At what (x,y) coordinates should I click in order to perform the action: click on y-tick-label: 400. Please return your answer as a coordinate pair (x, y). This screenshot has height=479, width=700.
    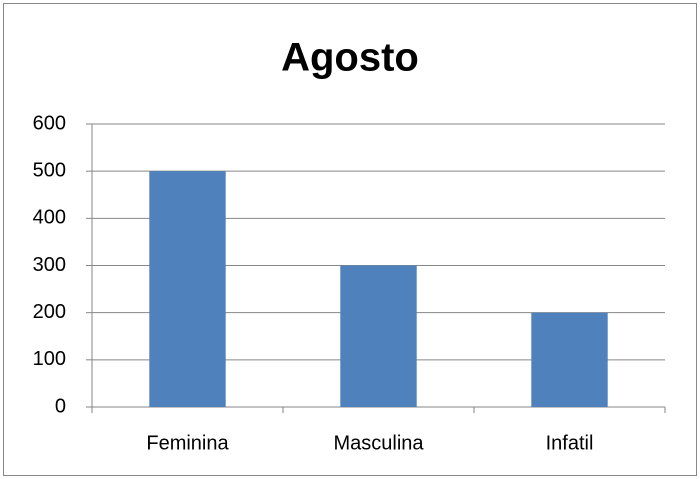
    Looking at the image, I should click on (49, 218).